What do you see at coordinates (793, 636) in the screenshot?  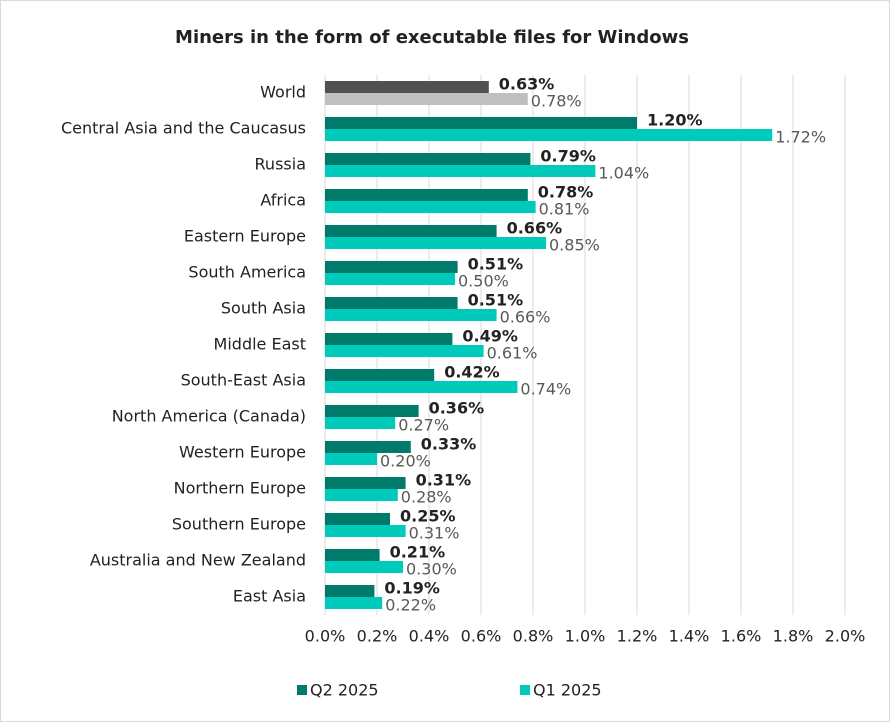 I see `x-tick-label: 1.8%` at bounding box center [793, 636].